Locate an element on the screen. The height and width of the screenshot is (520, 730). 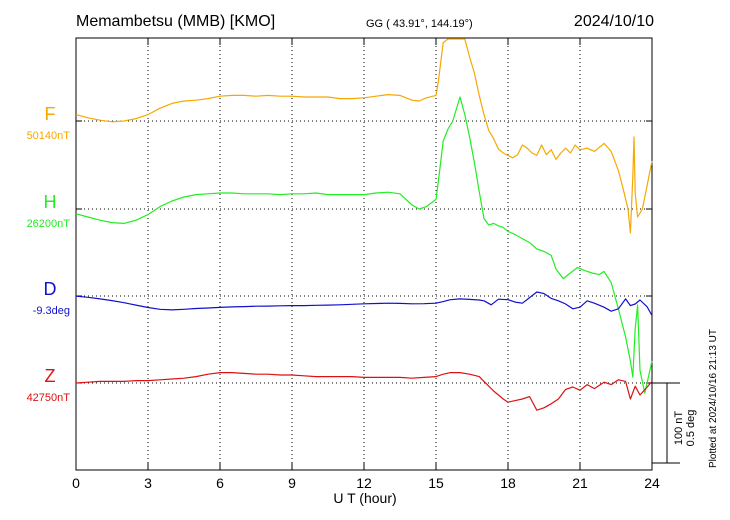
x-tick-label-12: 12 is located at coordinates (364, 483).